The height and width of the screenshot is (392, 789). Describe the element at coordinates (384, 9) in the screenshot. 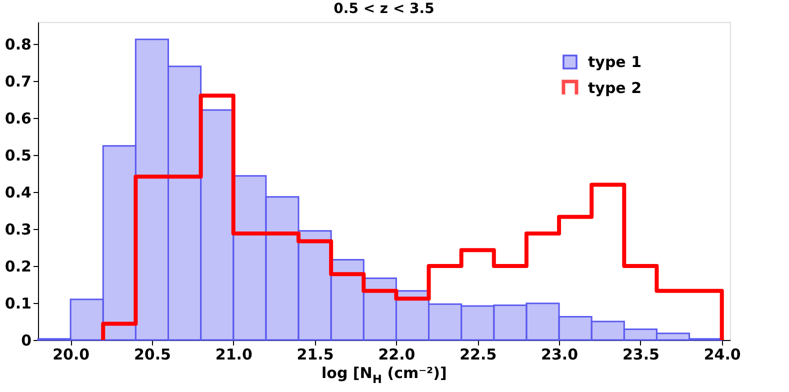

I see `chart-title: 0.5 < z < 3.5` at that location.